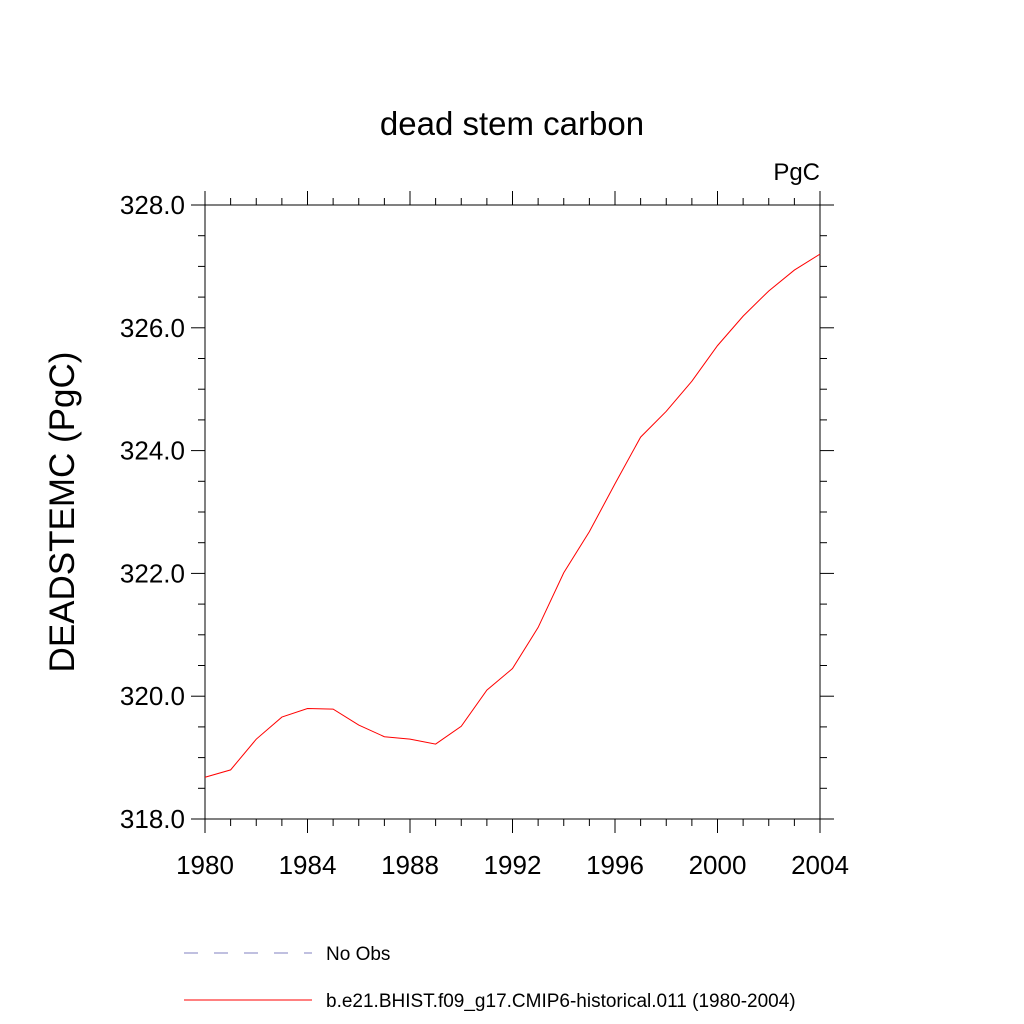 The image size is (1024, 1024). I want to click on y-tick-label: 328.0, so click(152, 205).